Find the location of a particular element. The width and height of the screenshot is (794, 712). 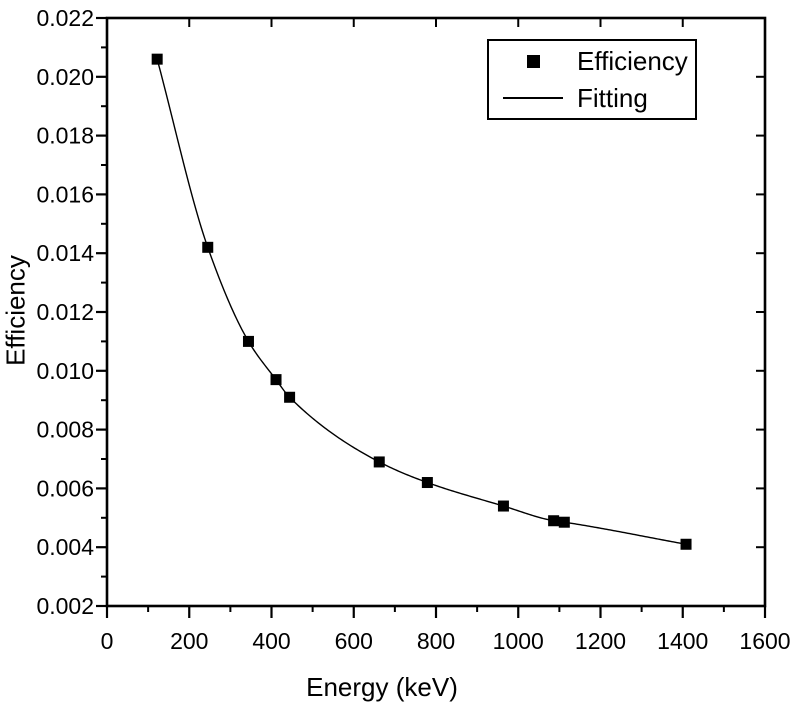

y-tick-label: 0.006 is located at coordinates (65, 488).